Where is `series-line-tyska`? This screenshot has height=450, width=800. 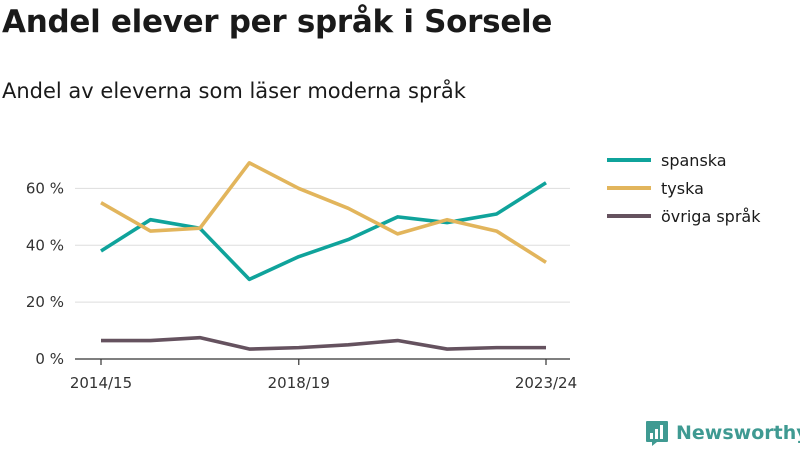 series-line-tyska is located at coordinates (323, 212).